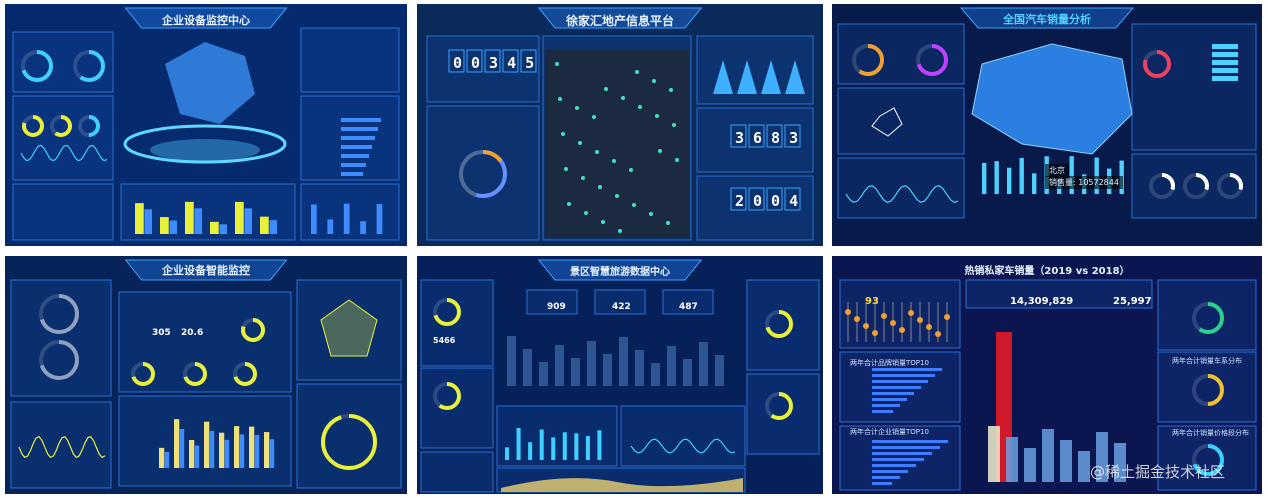 The image size is (1268, 498). I want to click on stat: 14,309,829, so click(1042, 301).